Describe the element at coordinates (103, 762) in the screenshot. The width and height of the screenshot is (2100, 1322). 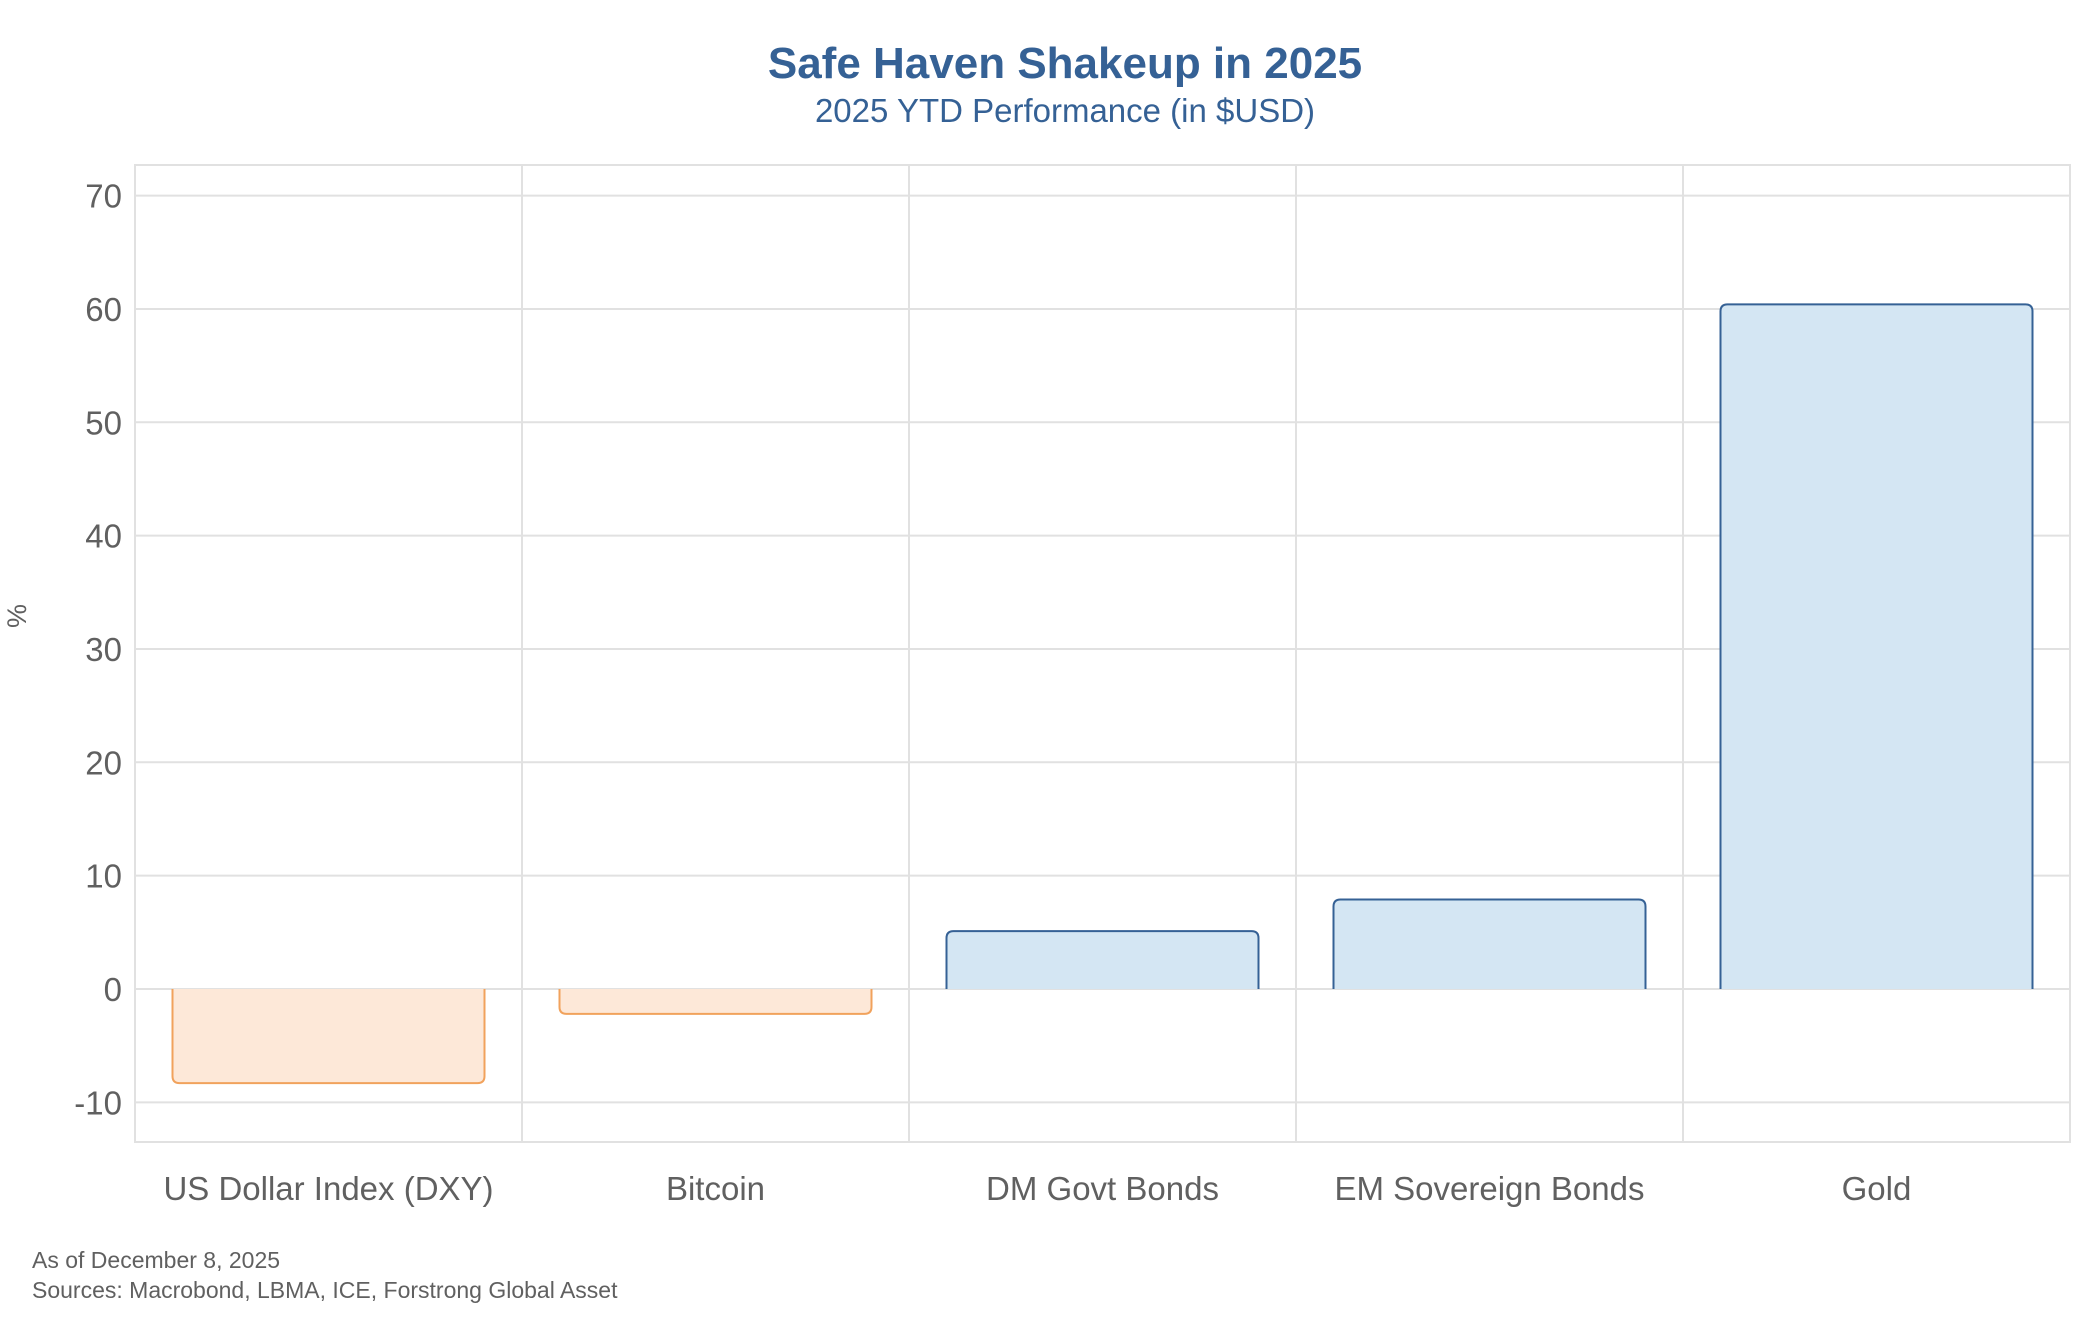
I see `y-tick-label: 20` at that location.